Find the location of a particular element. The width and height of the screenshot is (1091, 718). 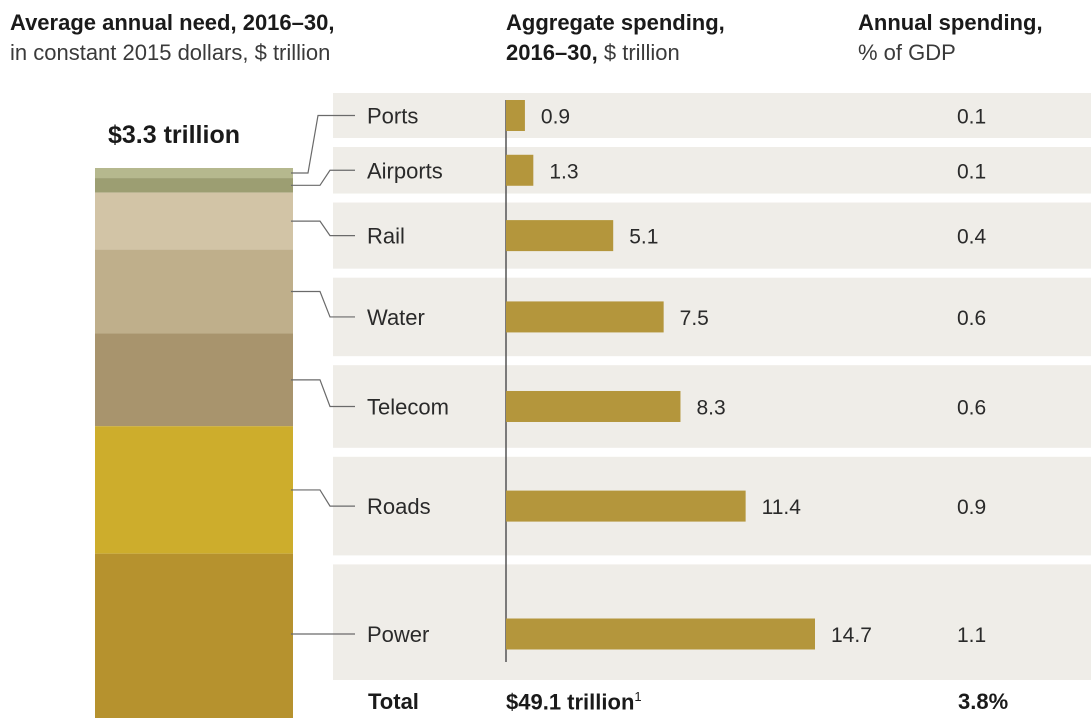

annual-pct-power: 1.1 is located at coordinates (971, 635).